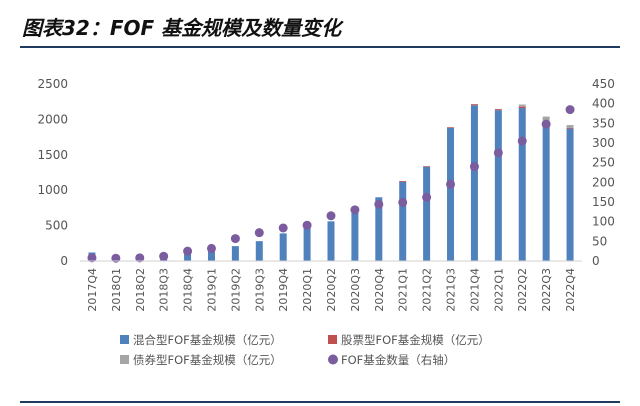  Describe the element at coordinates (603, 182) in the screenshot. I see `right-tick-label: 200` at that location.